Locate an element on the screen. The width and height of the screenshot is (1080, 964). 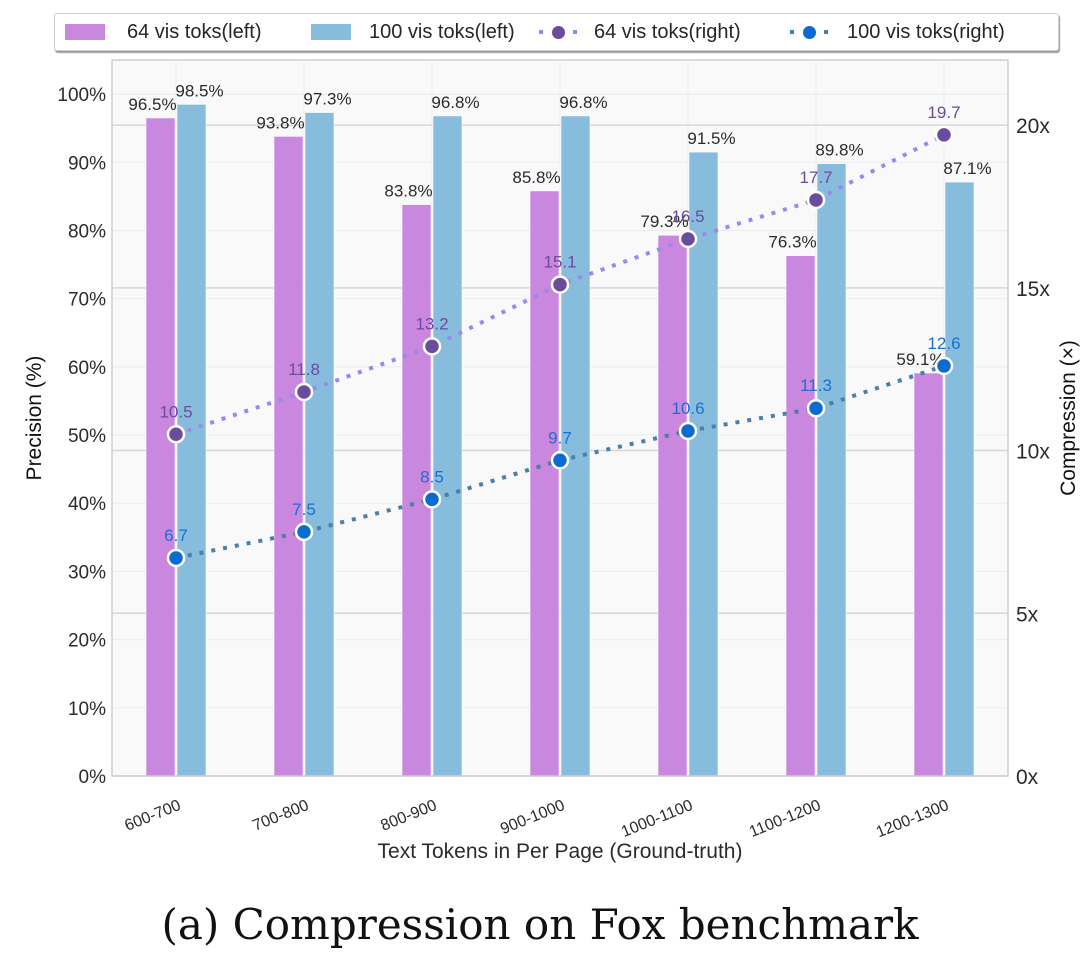
bar-value-label: 85.8% is located at coordinates (536, 177).